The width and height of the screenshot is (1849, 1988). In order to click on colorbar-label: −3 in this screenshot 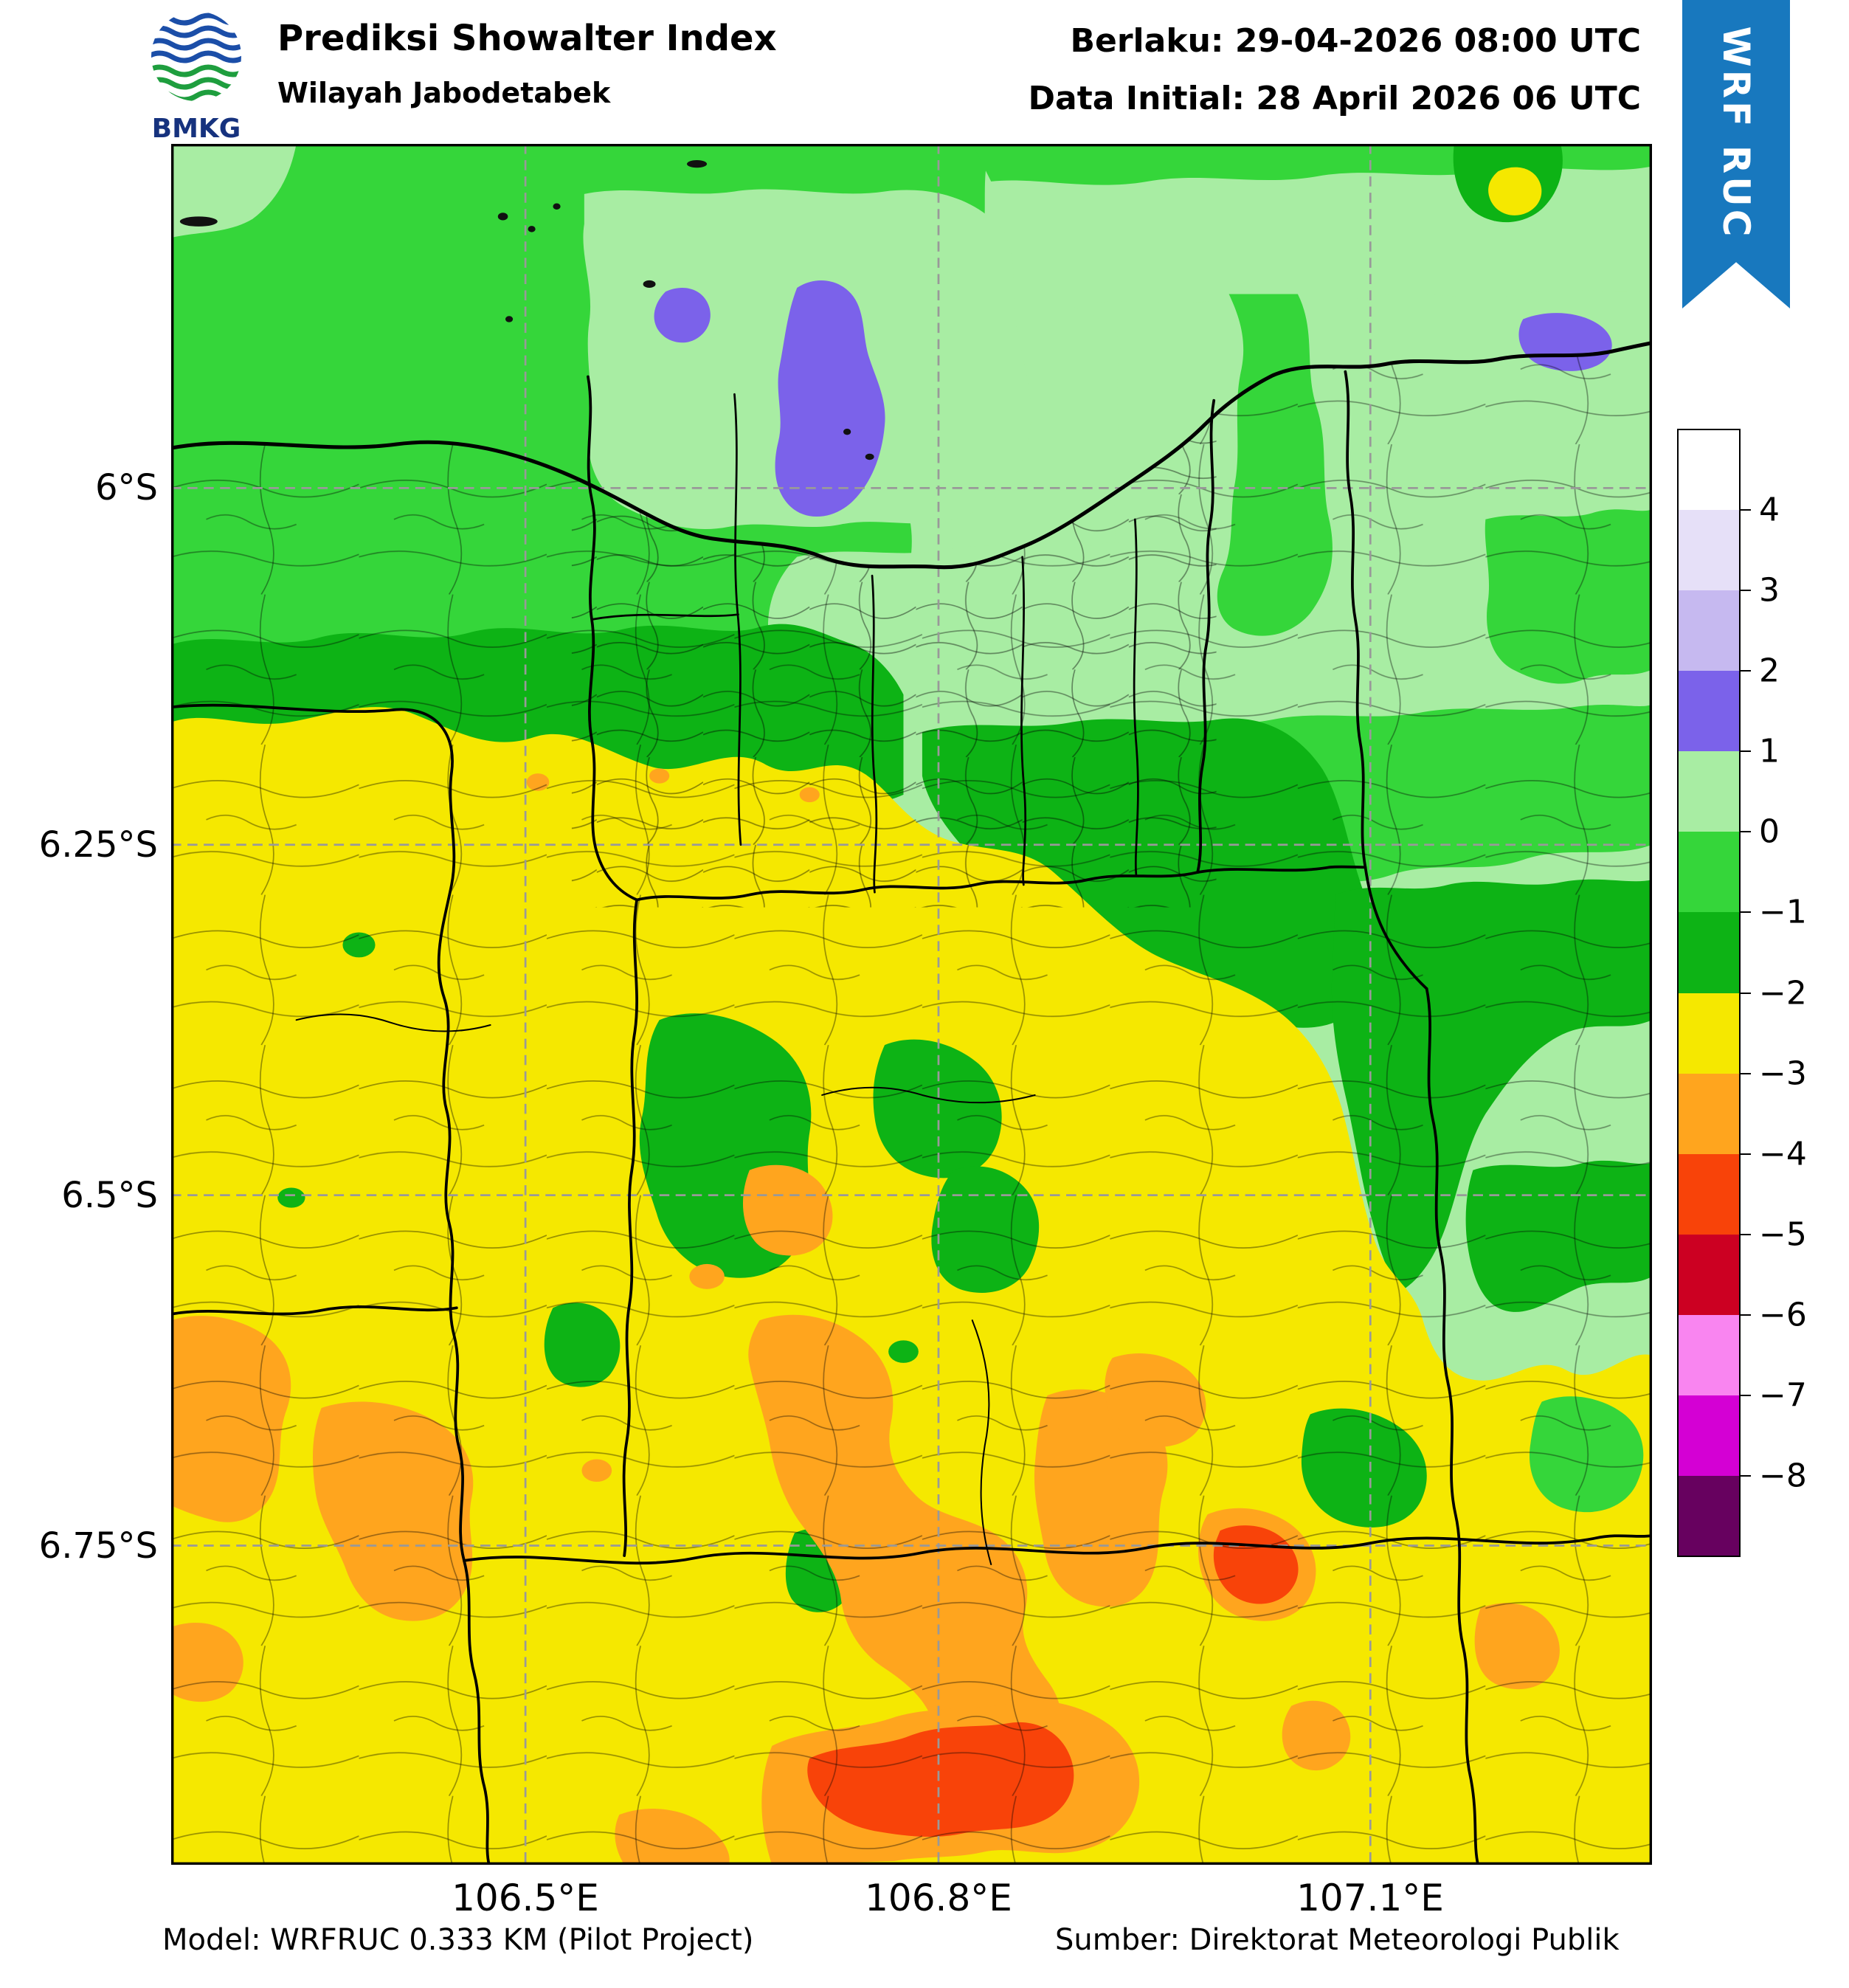, I will do `click(1783, 1074)`.